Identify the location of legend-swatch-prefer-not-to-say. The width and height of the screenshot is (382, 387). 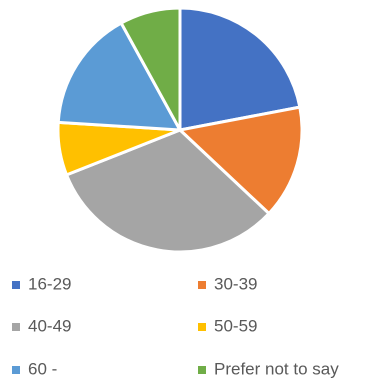
(202, 370).